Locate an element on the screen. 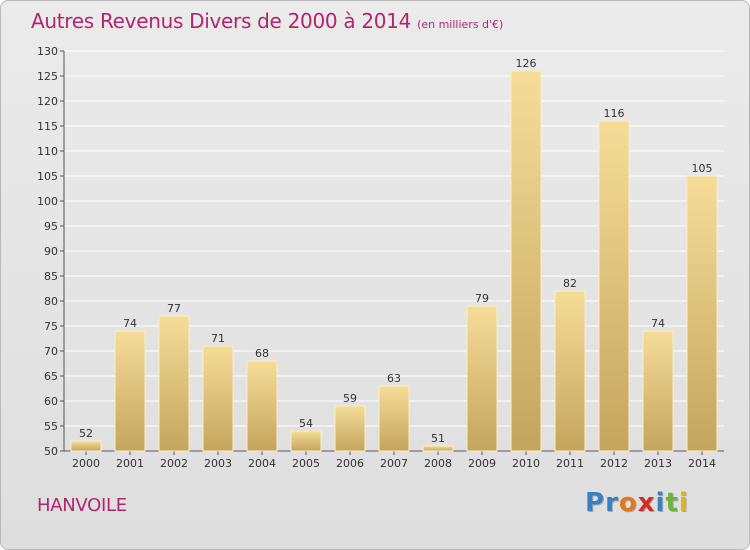 This screenshot has width=750, height=550. x-tick-label: 2011 is located at coordinates (570, 463).